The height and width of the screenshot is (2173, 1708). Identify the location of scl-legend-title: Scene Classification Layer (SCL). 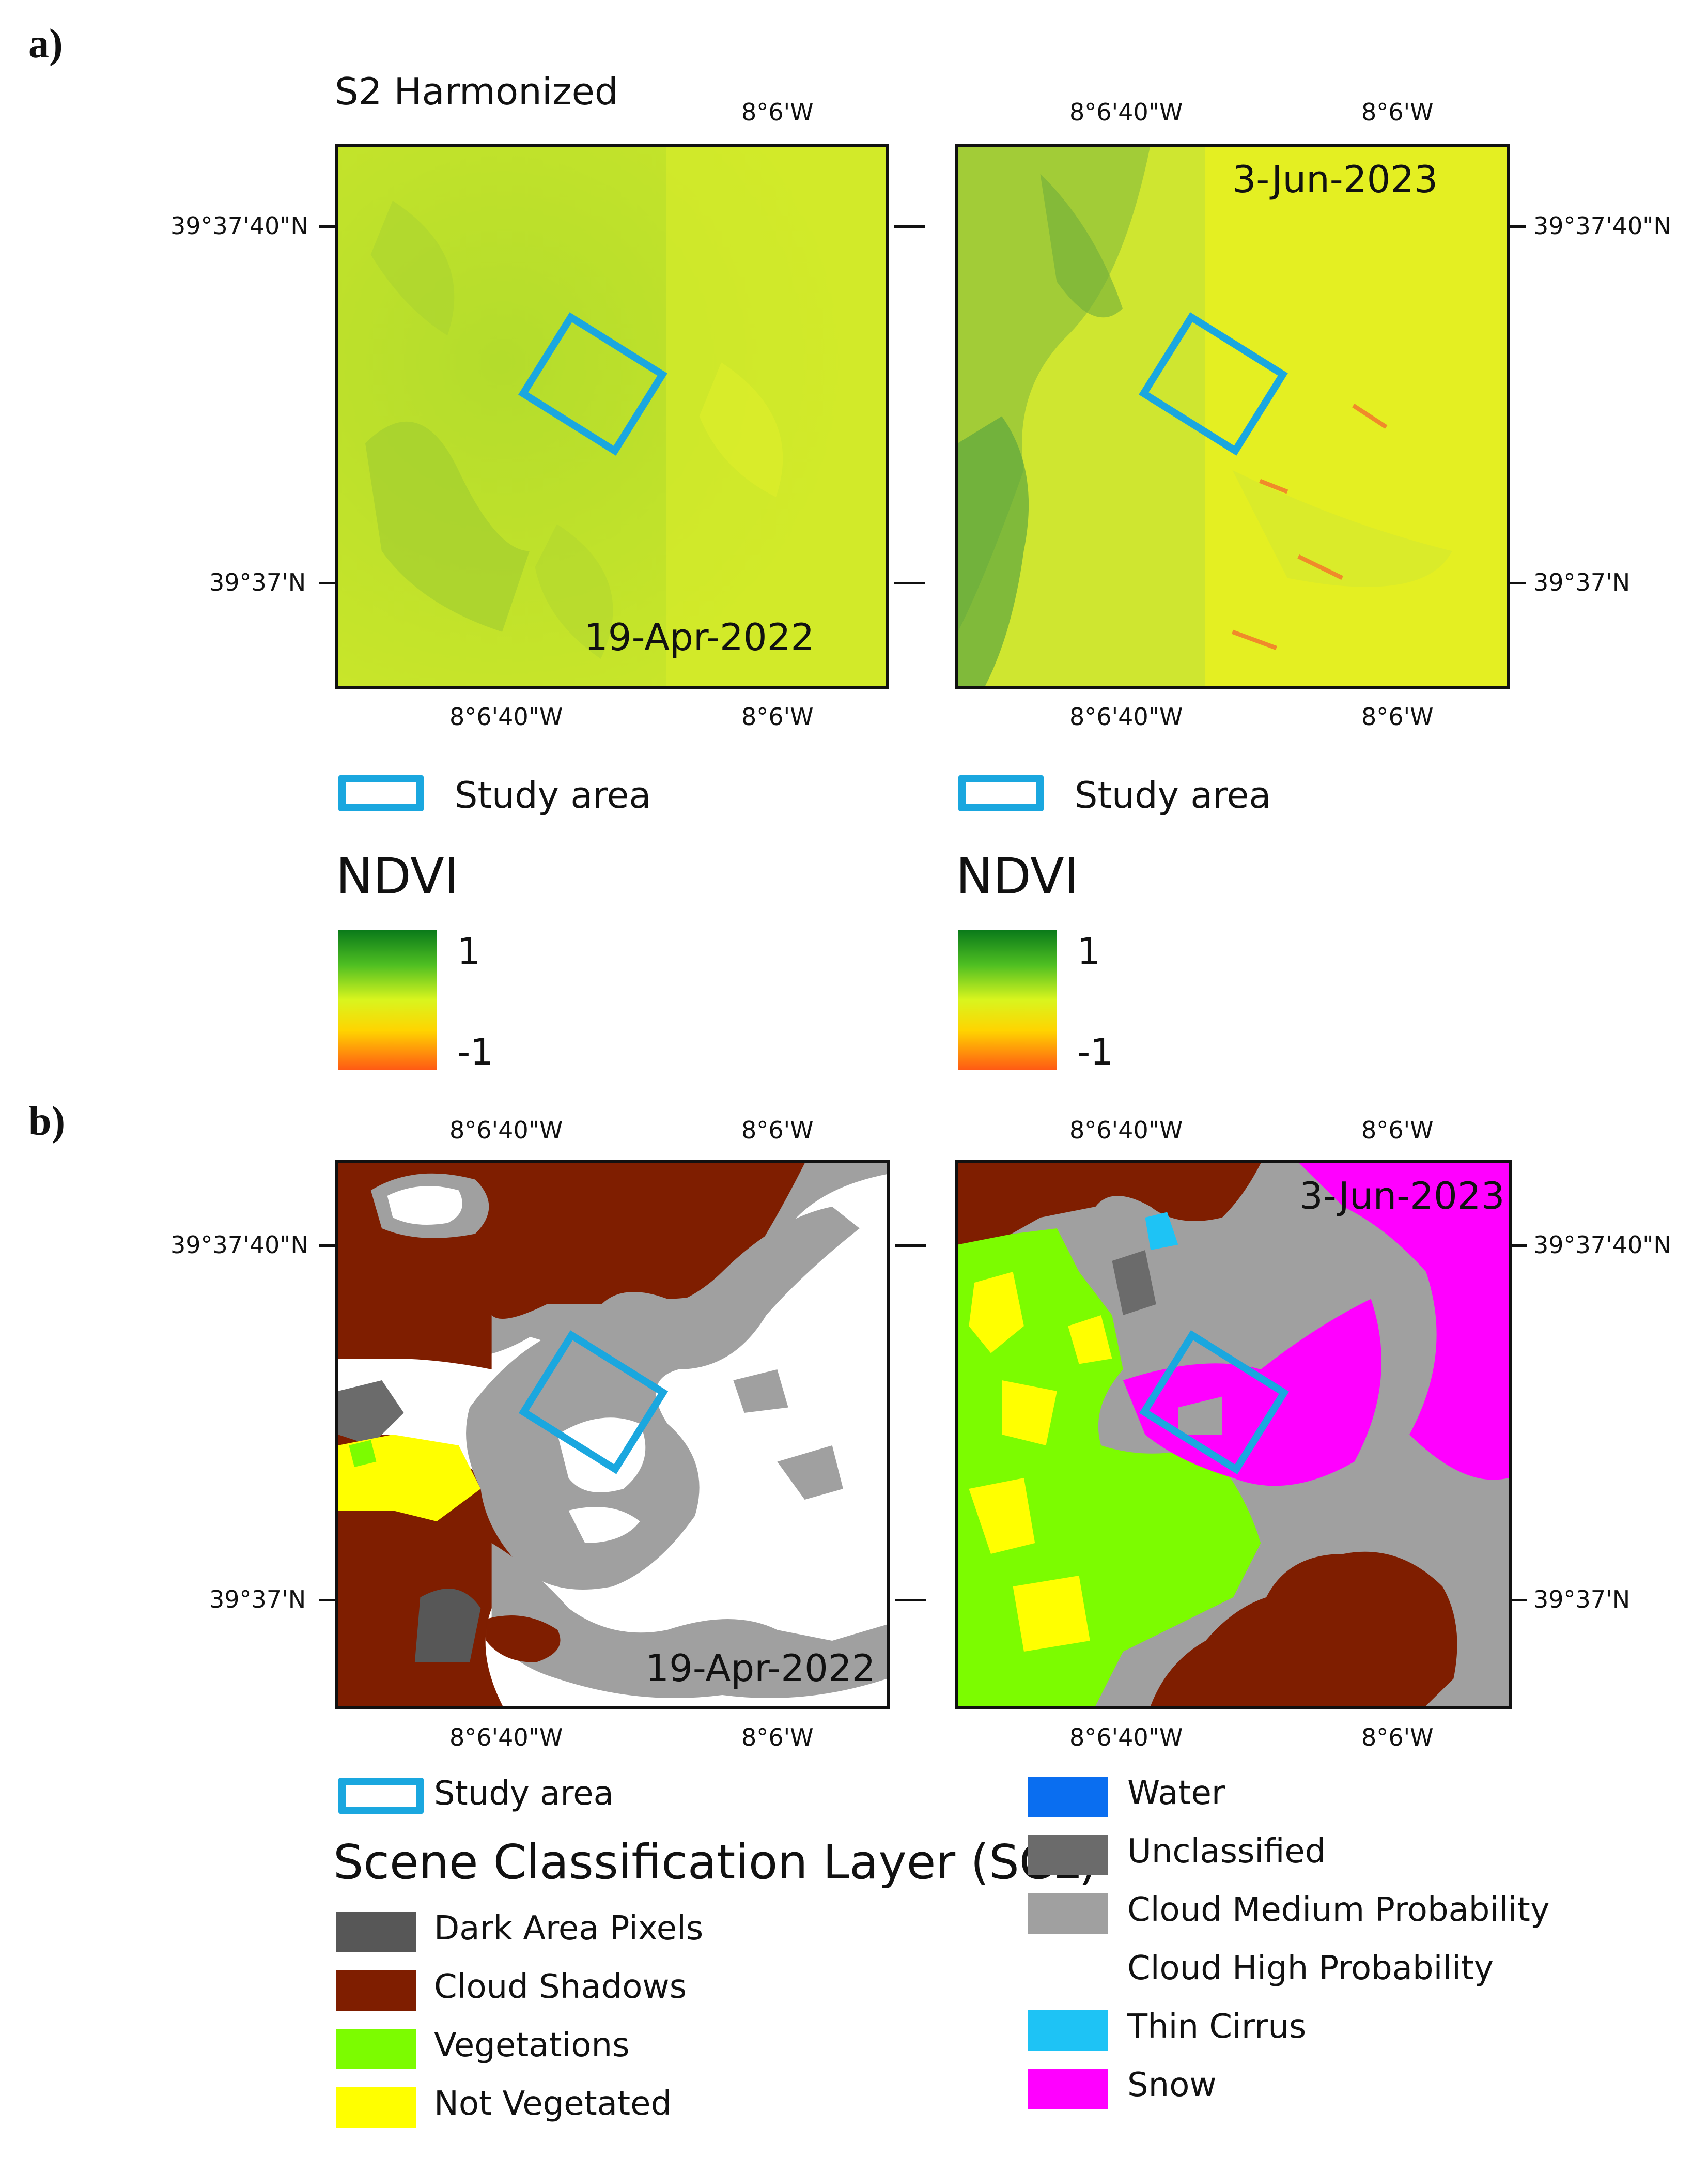
(715, 1863).